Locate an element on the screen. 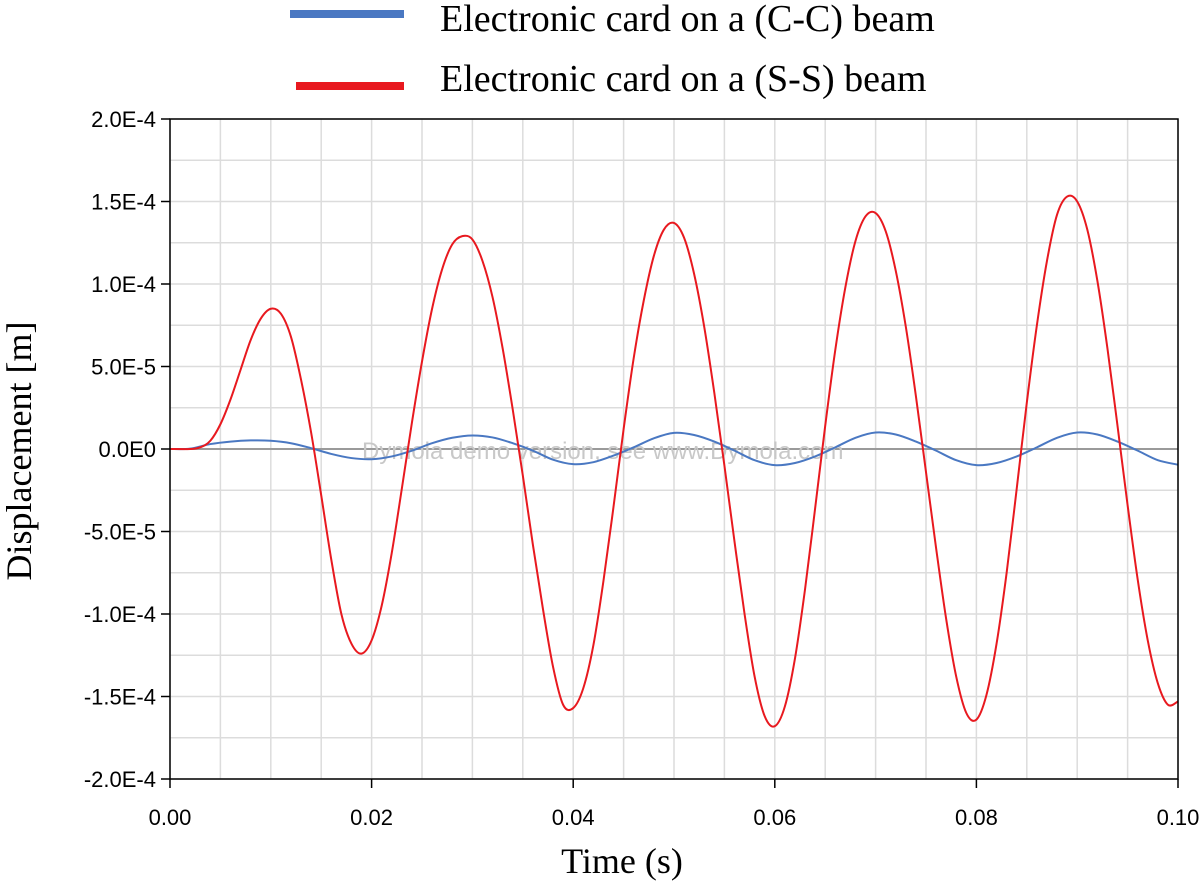 Image resolution: width=1200 pixels, height=893 pixels. y-tick-label: -1.0E-4 is located at coordinates (120, 614).